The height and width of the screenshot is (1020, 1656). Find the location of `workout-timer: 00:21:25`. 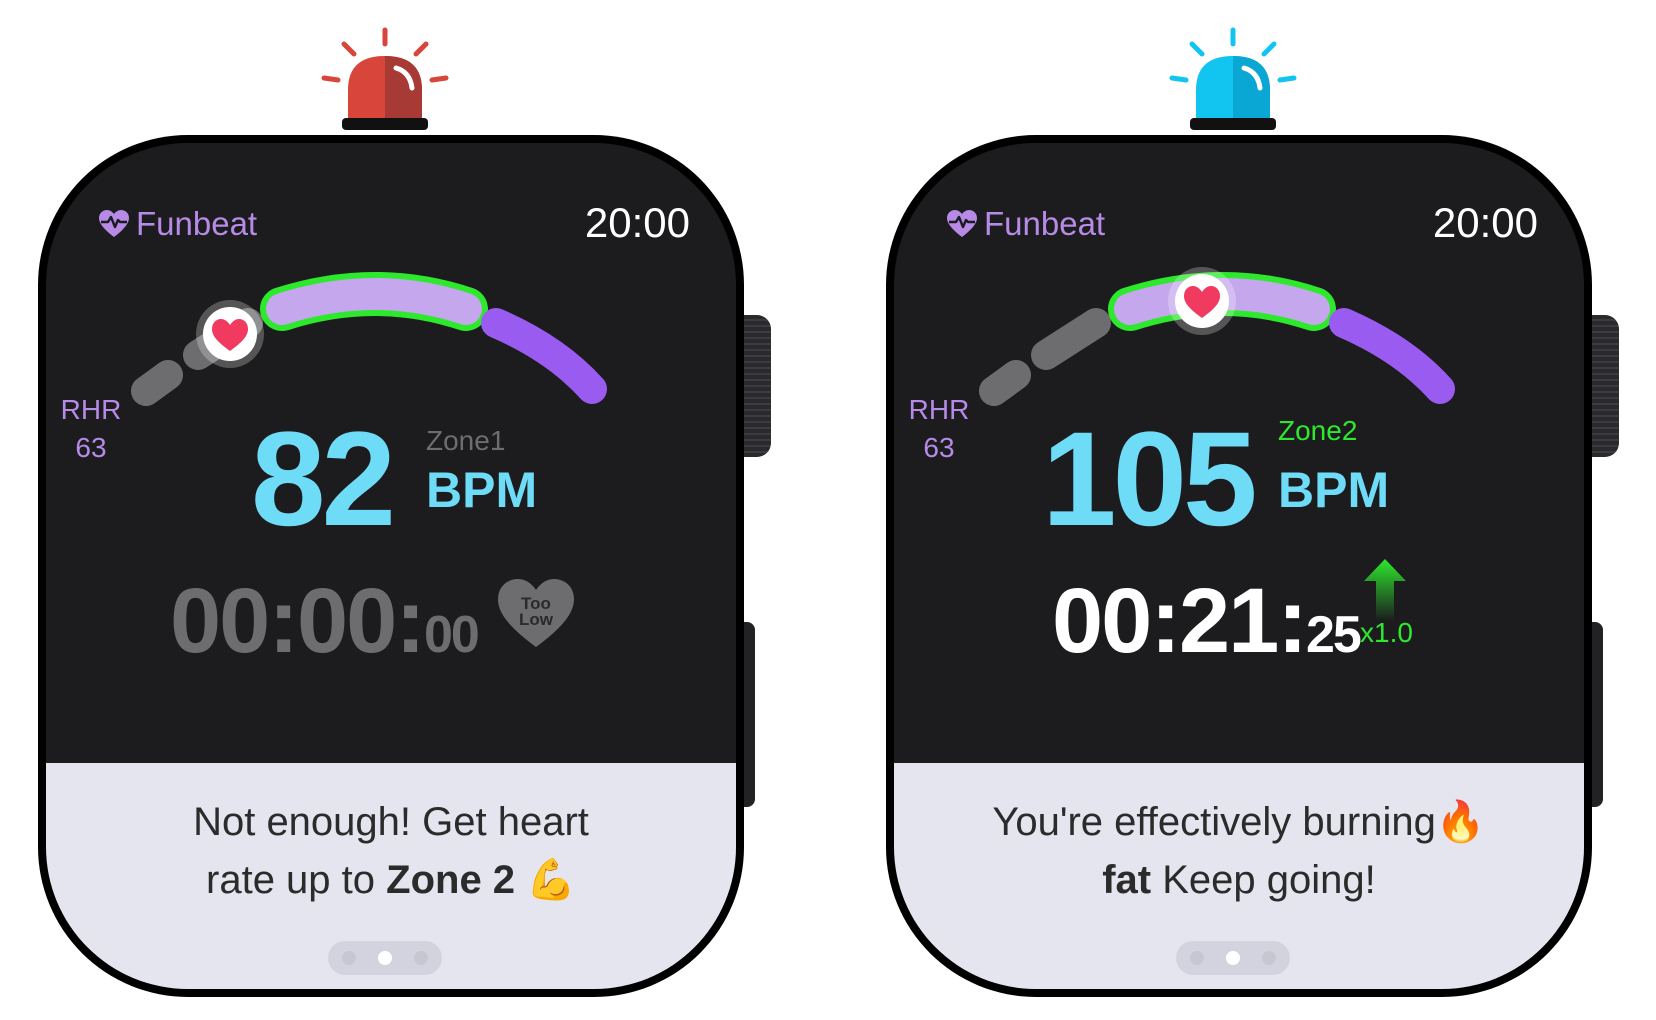

workout-timer: 00:21:25 is located at coordinates (1207, 621).